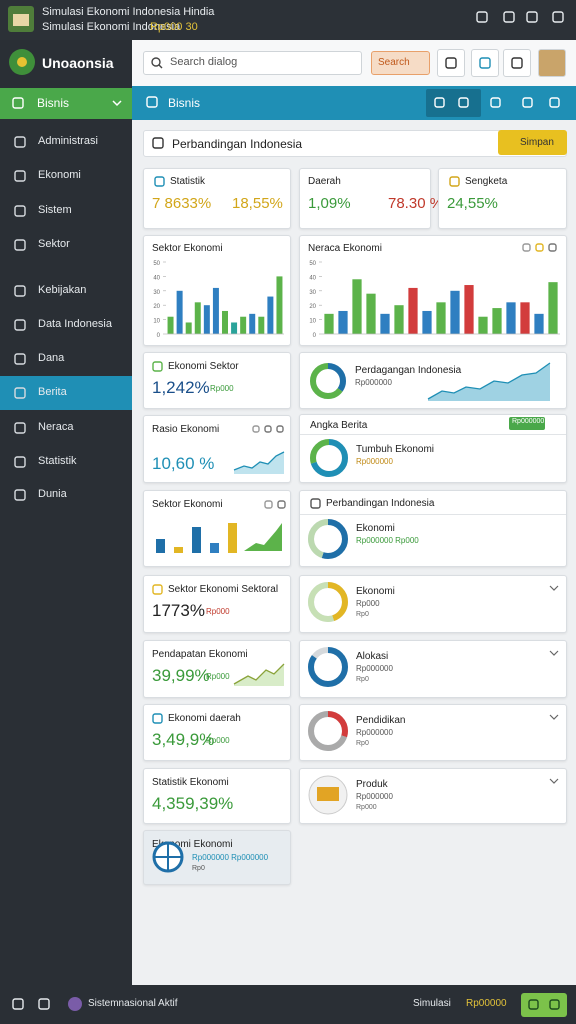 The width and height of the screenshot is (576, 1024). Describe the element at coordinates (324, 181) in the screenshot. I see `stat-label: Daerah` at that location.